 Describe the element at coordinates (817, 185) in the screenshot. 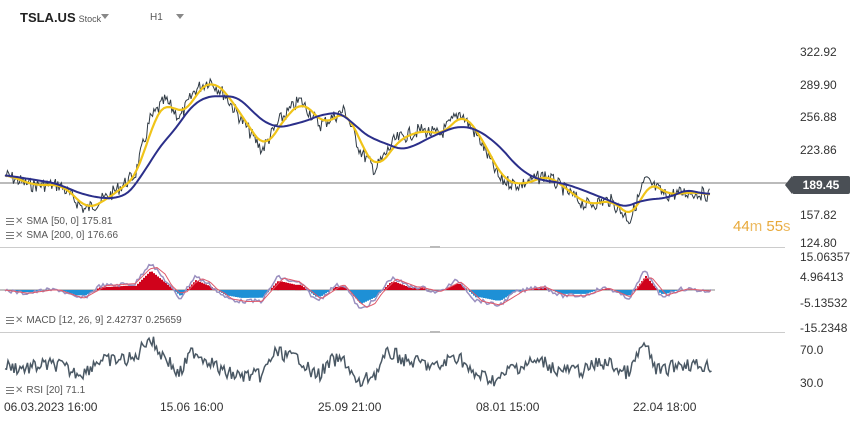

I see `current-price-tag: 189.45` at that location.